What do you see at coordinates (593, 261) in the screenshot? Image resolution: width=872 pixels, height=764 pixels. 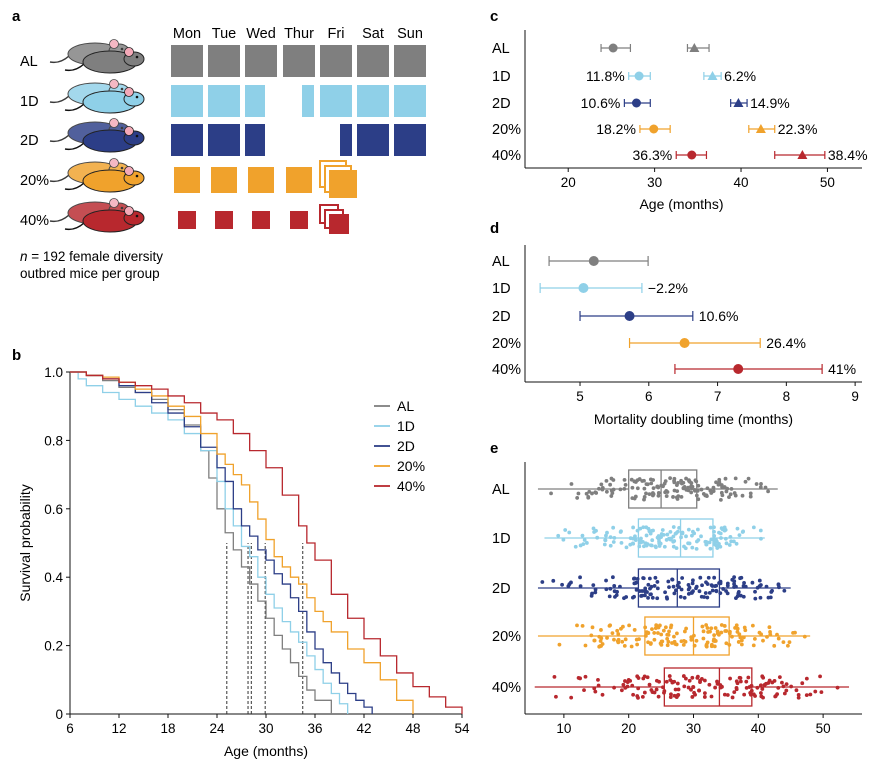 I see `doubling-point-al` at bounding box center [593, 261].